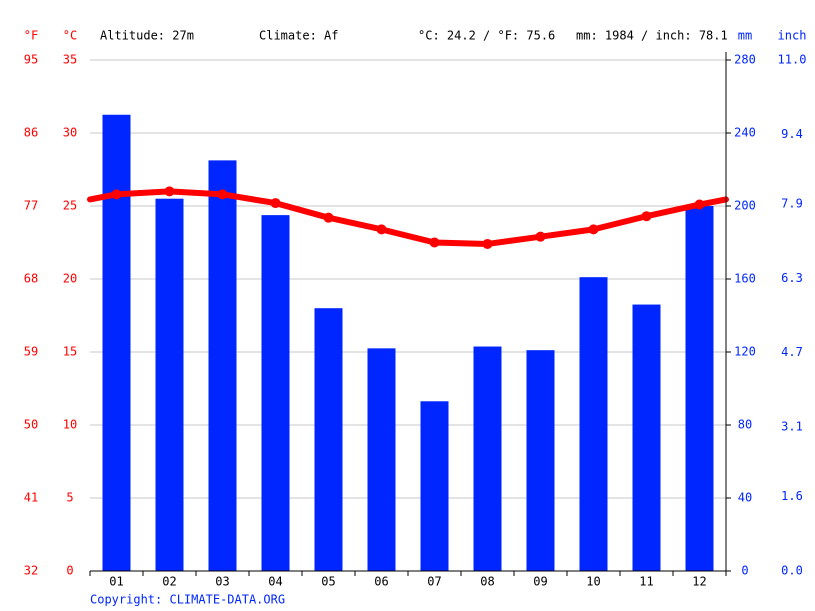 This screenshot has height=611, width=815. Describe the element at coordinates (31, 279) in the screenshot. I see `f-tick-label: 68` at that location.